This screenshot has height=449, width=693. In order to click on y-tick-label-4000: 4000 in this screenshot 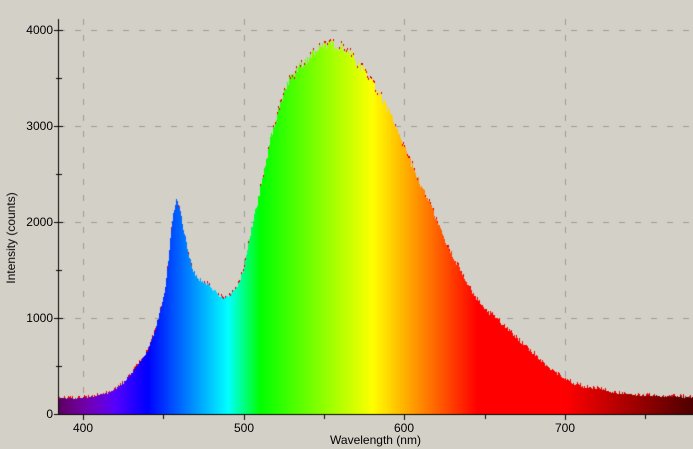, I will do `click(39, 30)`.